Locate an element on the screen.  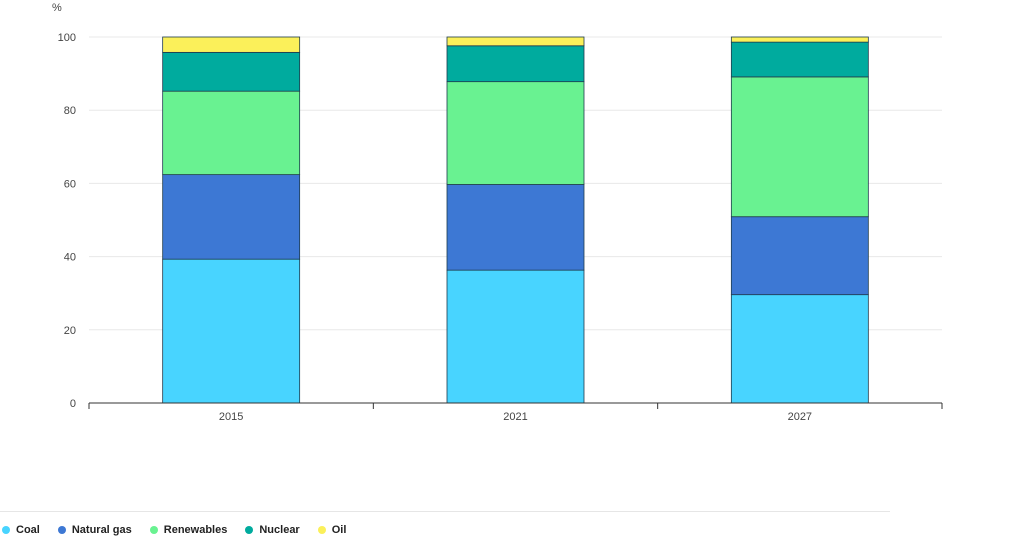
legend-separator is located at coordinates (445, 511).